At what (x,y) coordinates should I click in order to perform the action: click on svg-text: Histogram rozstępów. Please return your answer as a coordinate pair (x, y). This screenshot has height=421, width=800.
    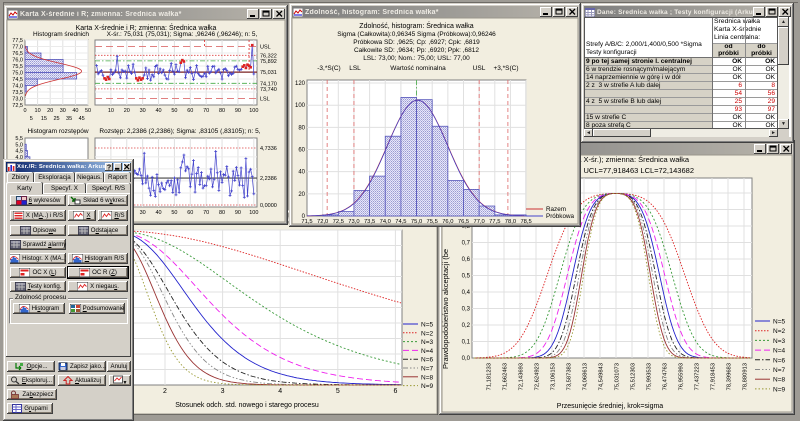
    Looking at the image, I should click on (57, 131).